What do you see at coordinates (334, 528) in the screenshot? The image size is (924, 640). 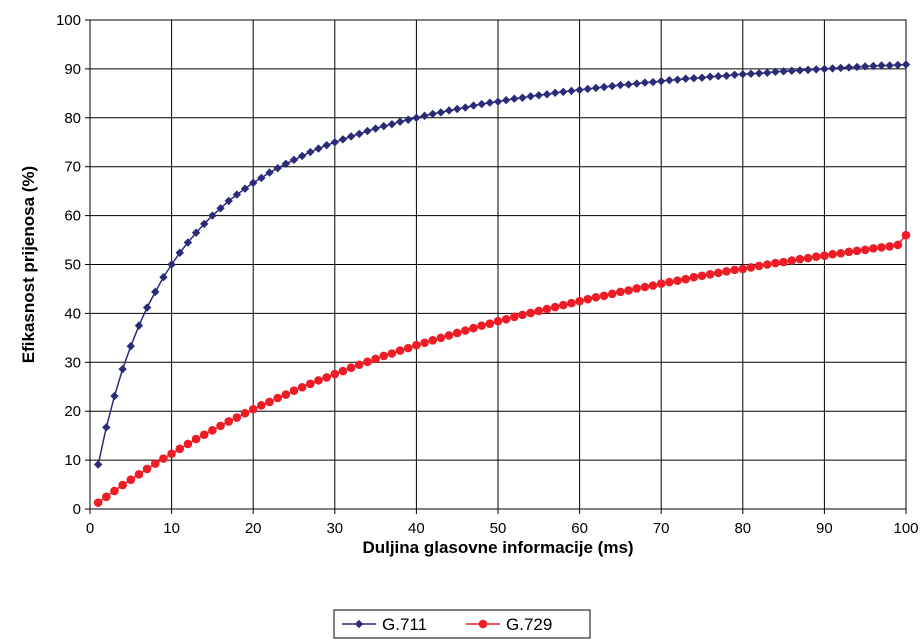 I see `x-tick-label: 30` at bounding box center [334, 528].